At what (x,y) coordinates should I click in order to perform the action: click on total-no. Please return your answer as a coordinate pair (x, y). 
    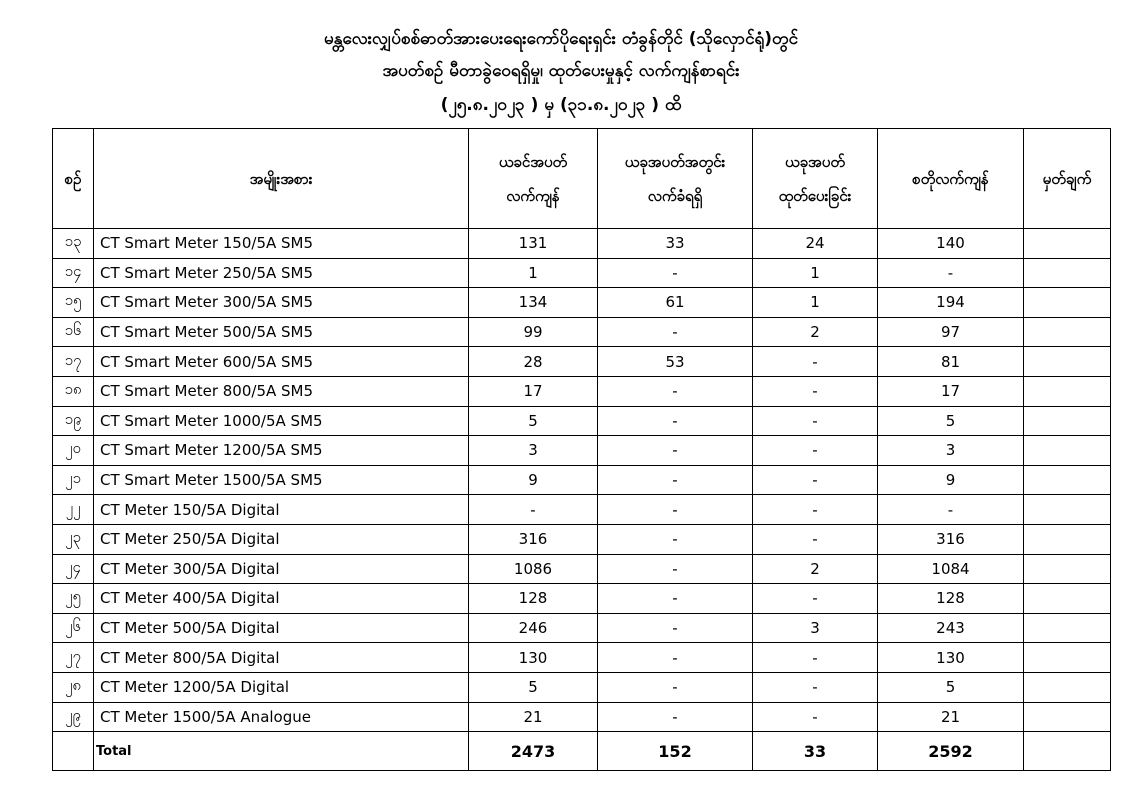
    Looking at the image, I should click on (73, 751).